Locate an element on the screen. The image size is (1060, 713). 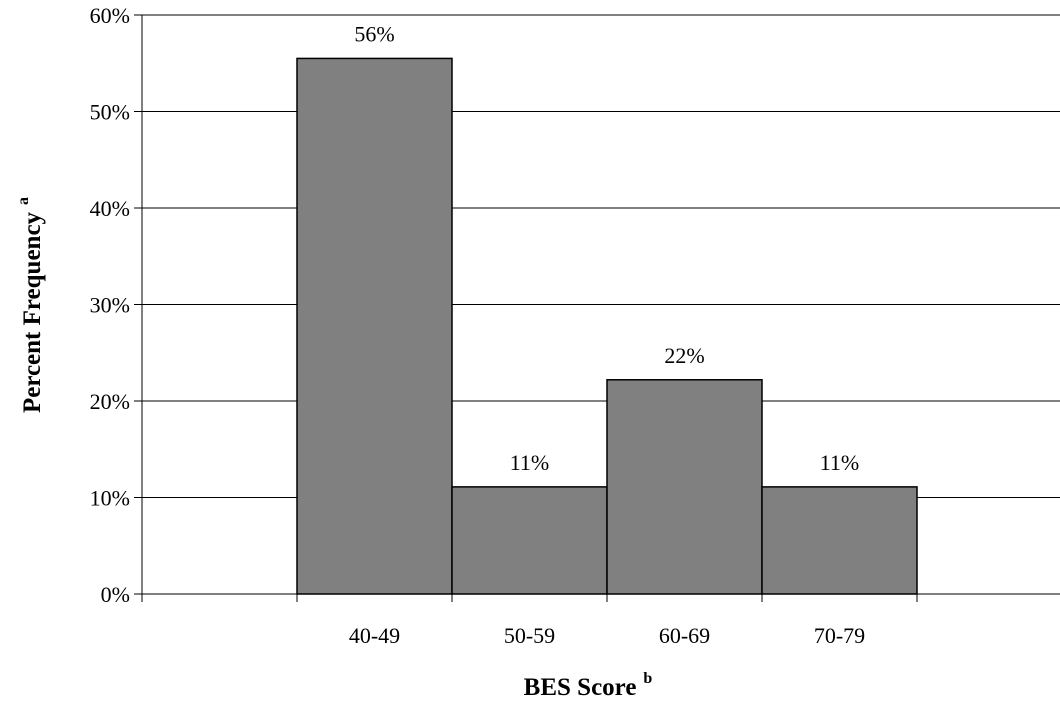
y-tick-label: 50% is located at coordinates (110, 112).